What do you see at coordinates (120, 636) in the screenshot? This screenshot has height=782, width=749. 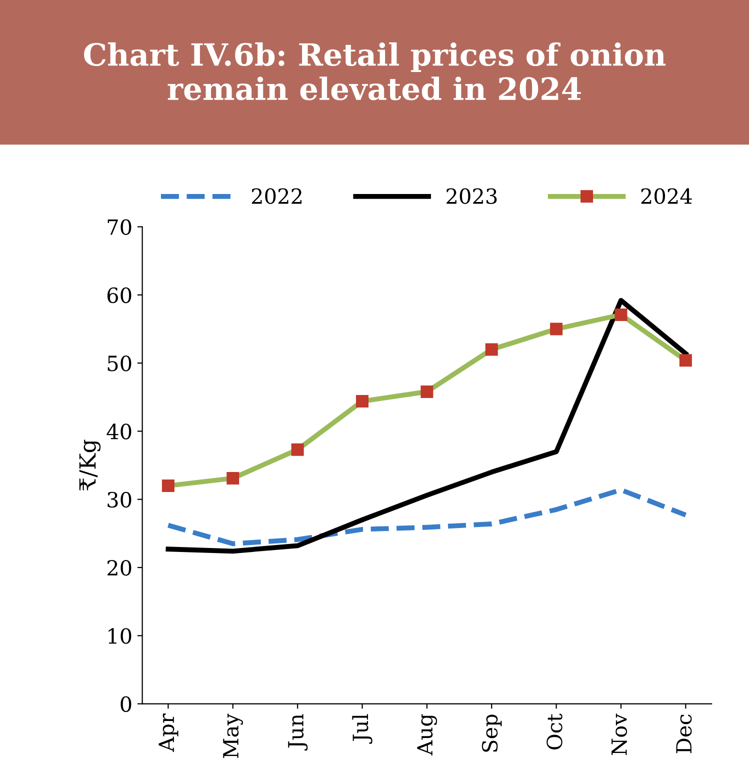 I see `y-tick-label: 10` at bounding box center [120, 636].